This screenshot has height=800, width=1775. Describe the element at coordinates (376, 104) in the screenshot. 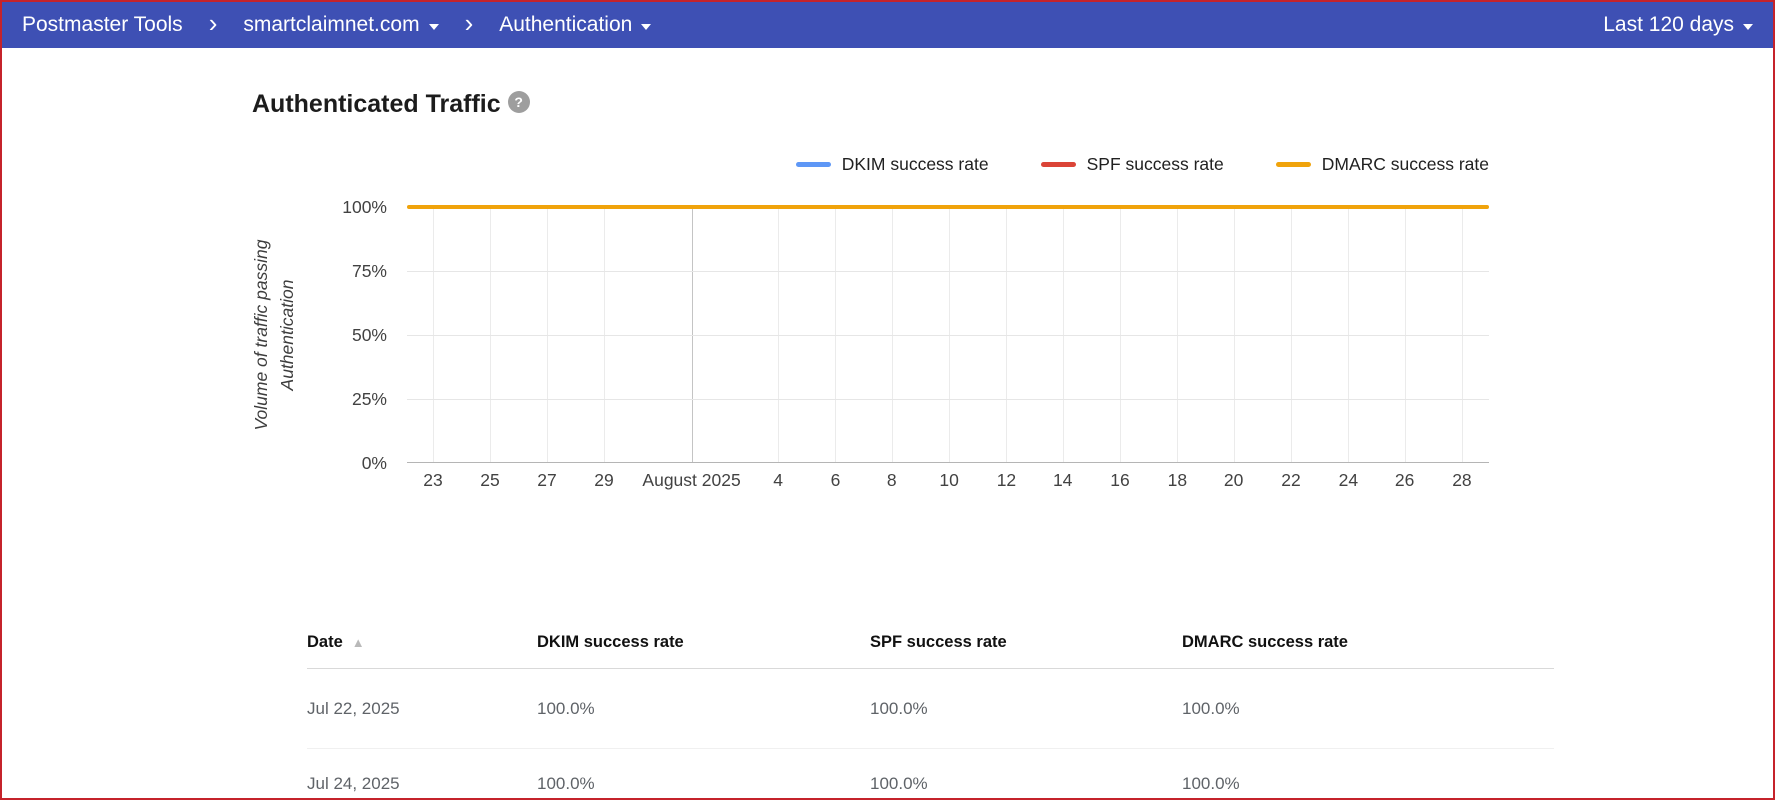

I see `page-title: Authenticated Traffic` at that location.